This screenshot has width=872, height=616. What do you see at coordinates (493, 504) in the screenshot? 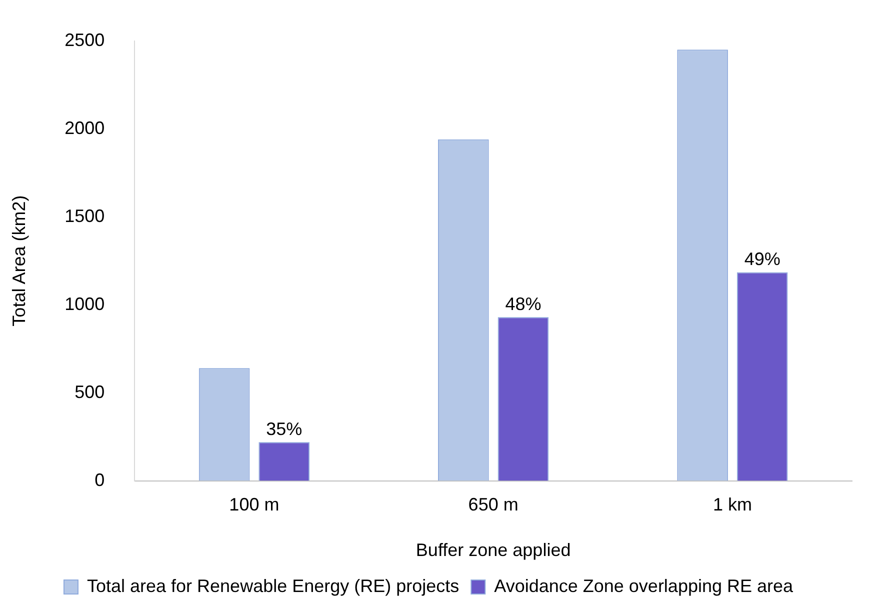
I see `x-tick-label: 650 m` at bounding box center [493, 504].